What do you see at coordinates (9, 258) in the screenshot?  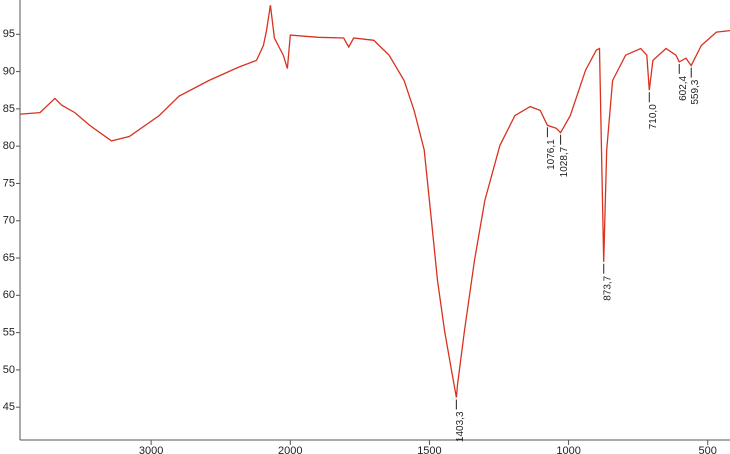 I see `y-tick-label: 65` at bounding box center [9, 258].